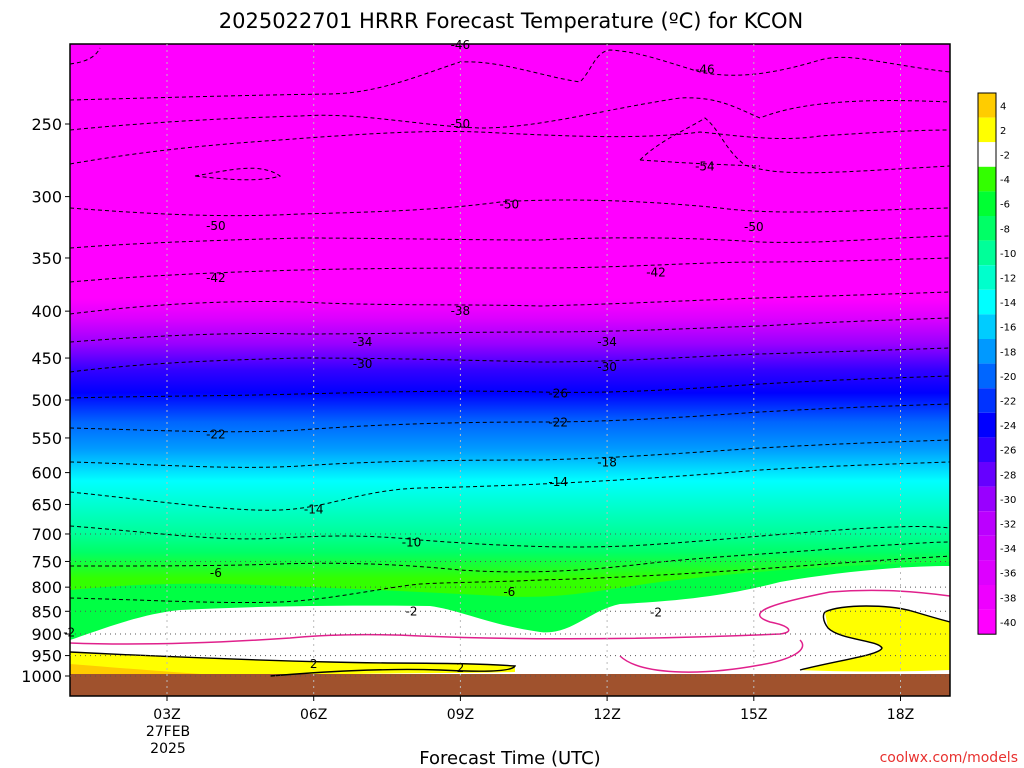 This screenshot has width=1024, height=768. Describe the element at coordinates (509, 758) in the screenshot. I see `x-axis-label: Forecast Time (UTC)` at that location.